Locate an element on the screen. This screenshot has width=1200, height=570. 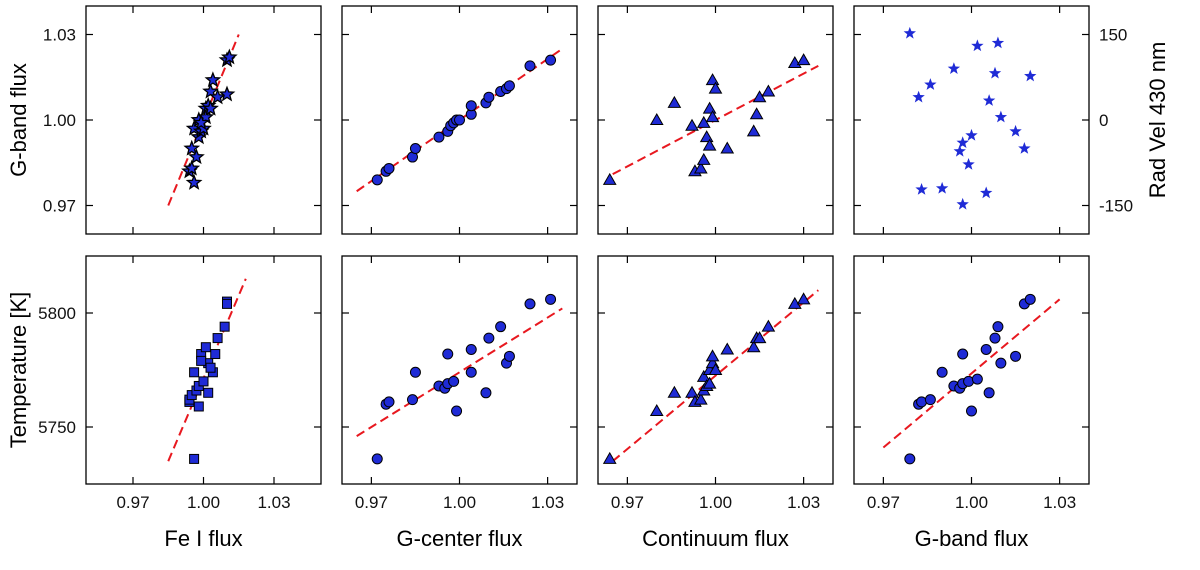
x-axis-label: G-band flux is located at coordinates (972, 538).